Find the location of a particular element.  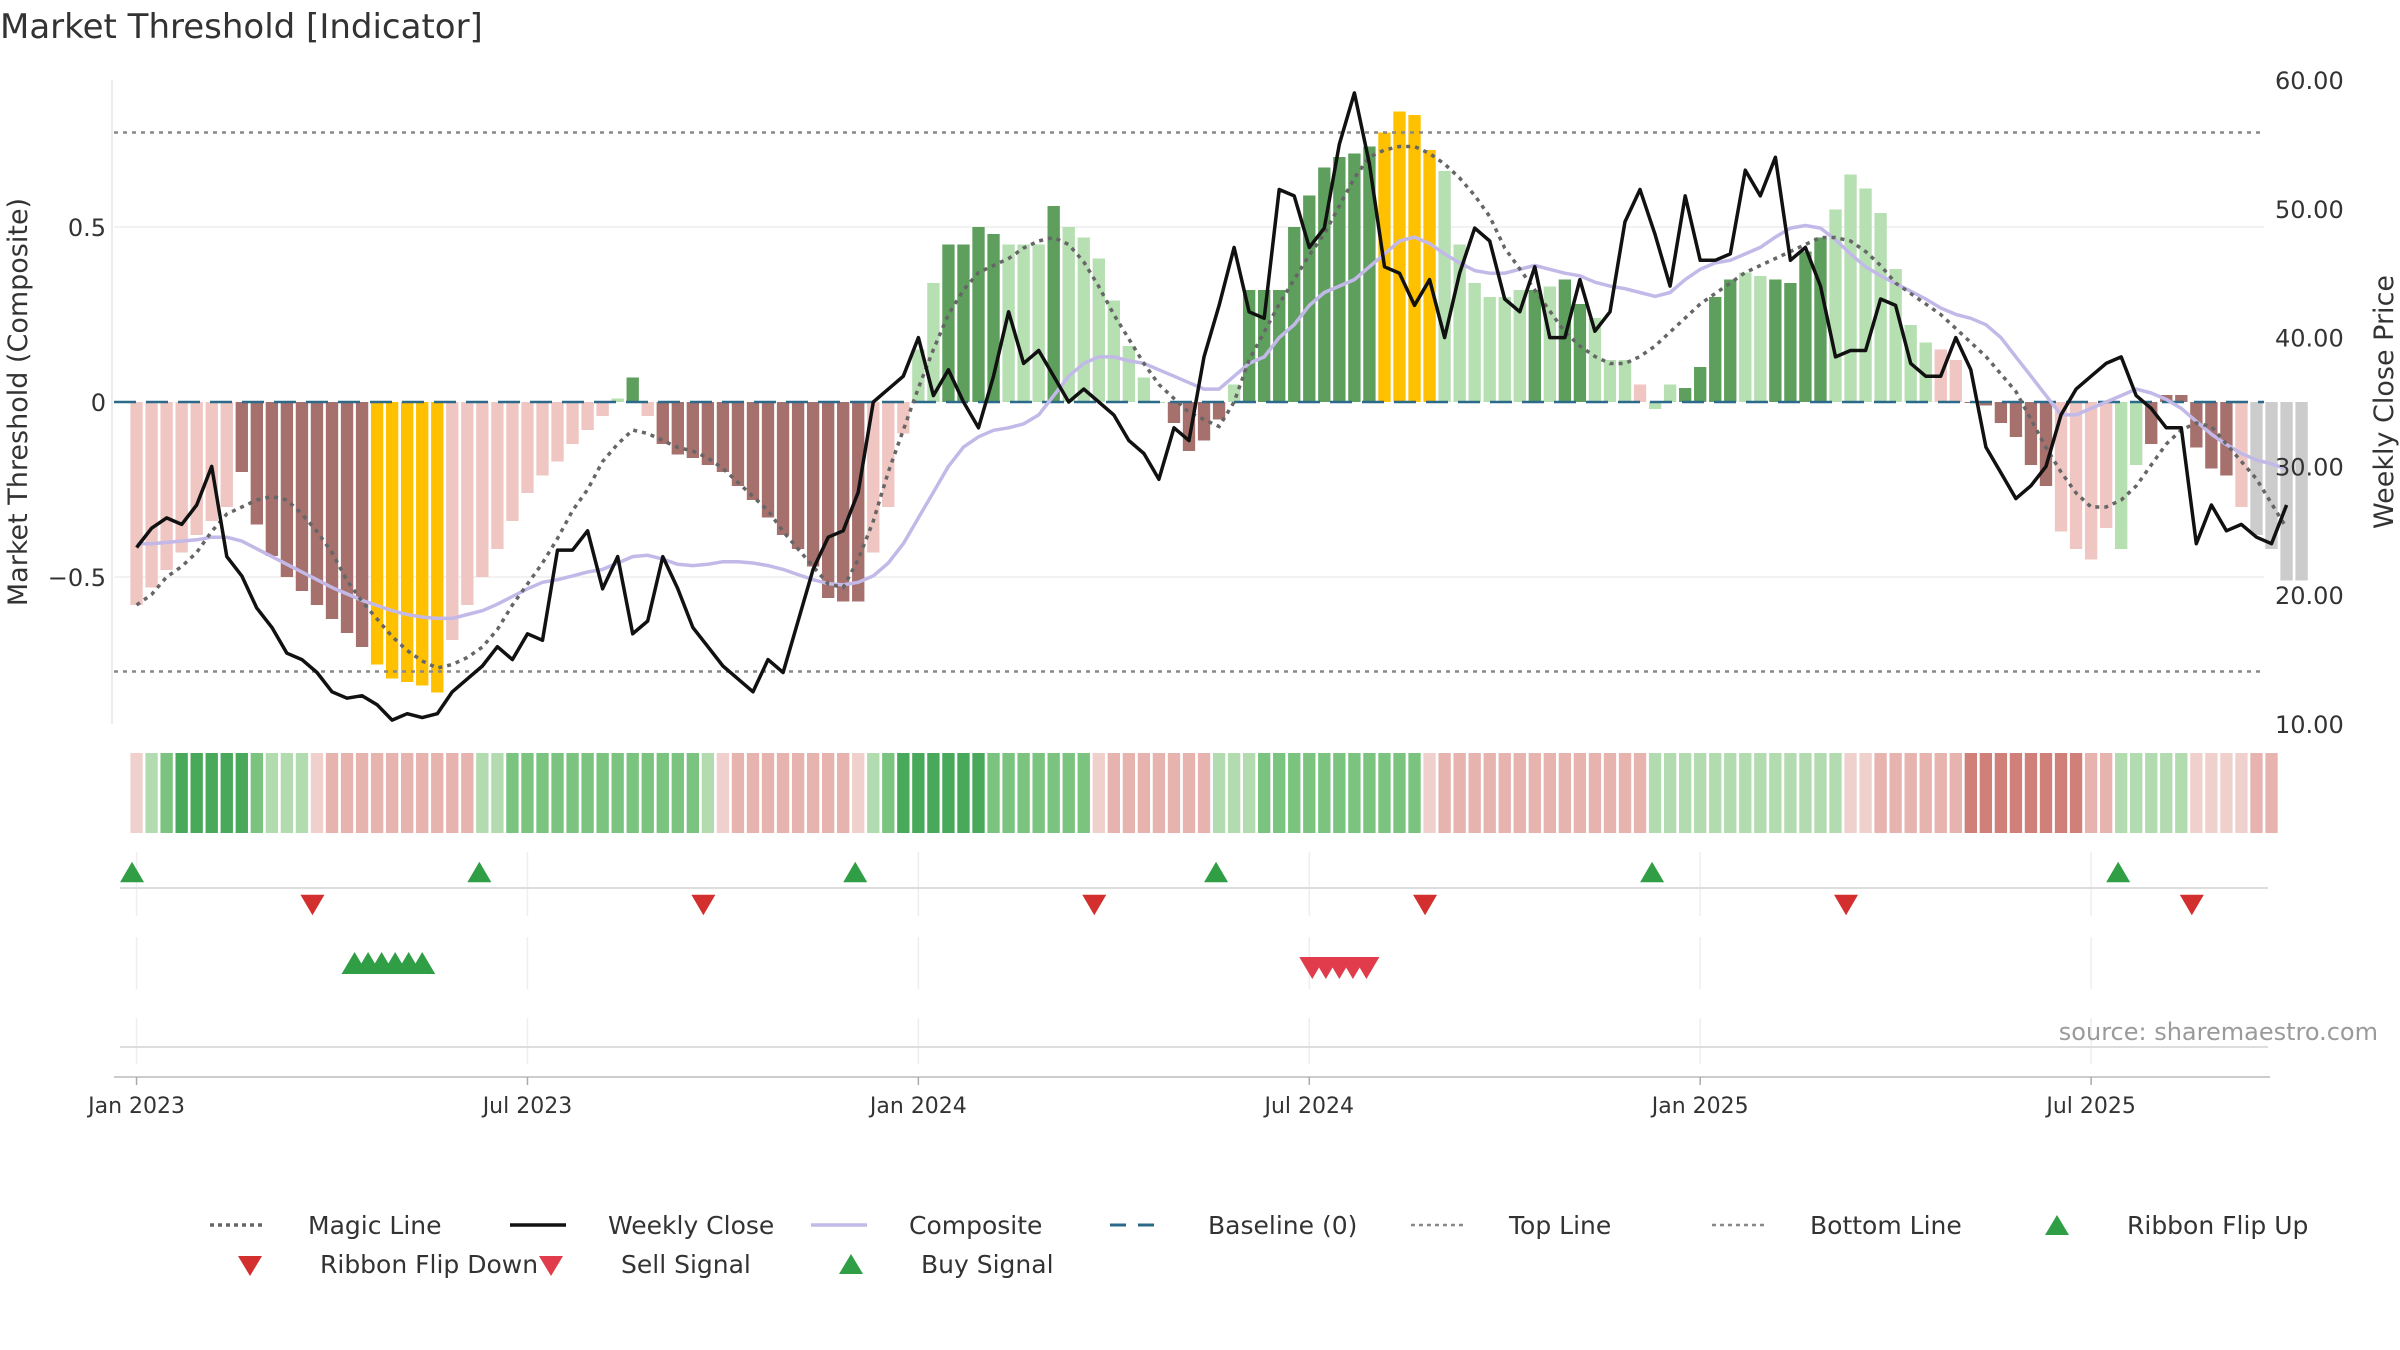

ribbon-flip-down-marker is located at coordinates (1094, 905).